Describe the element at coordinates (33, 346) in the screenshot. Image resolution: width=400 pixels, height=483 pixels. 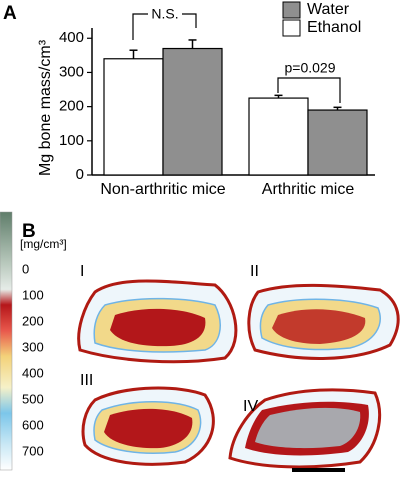
I see `colorbar-tick-label: 300` at that location.